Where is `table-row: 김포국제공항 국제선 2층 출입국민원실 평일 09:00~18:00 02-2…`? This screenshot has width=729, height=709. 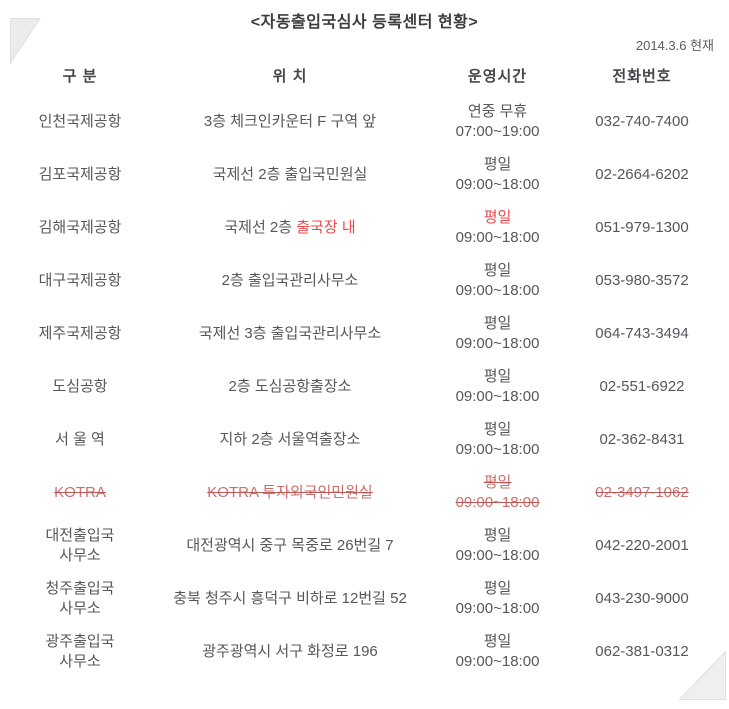 table-row: 김포국제공항 국제선 2층 출입국민원실 평일 09:00~18:00 02-2… is located at coordinates (364, 174).